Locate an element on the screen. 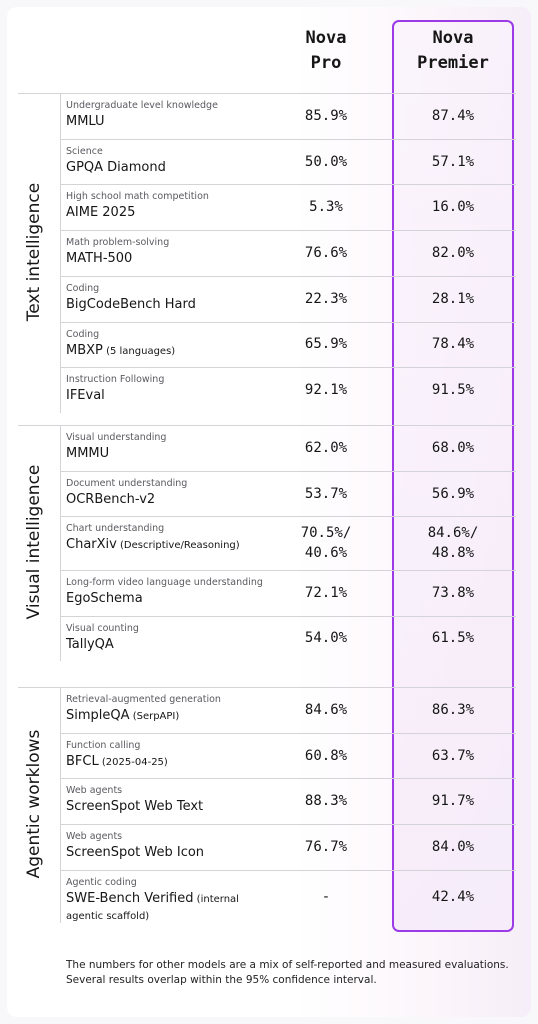 The height and width of the screenshot is (1024, 538). benchmark-category: High school math competition is located at coordinates (137, 197).